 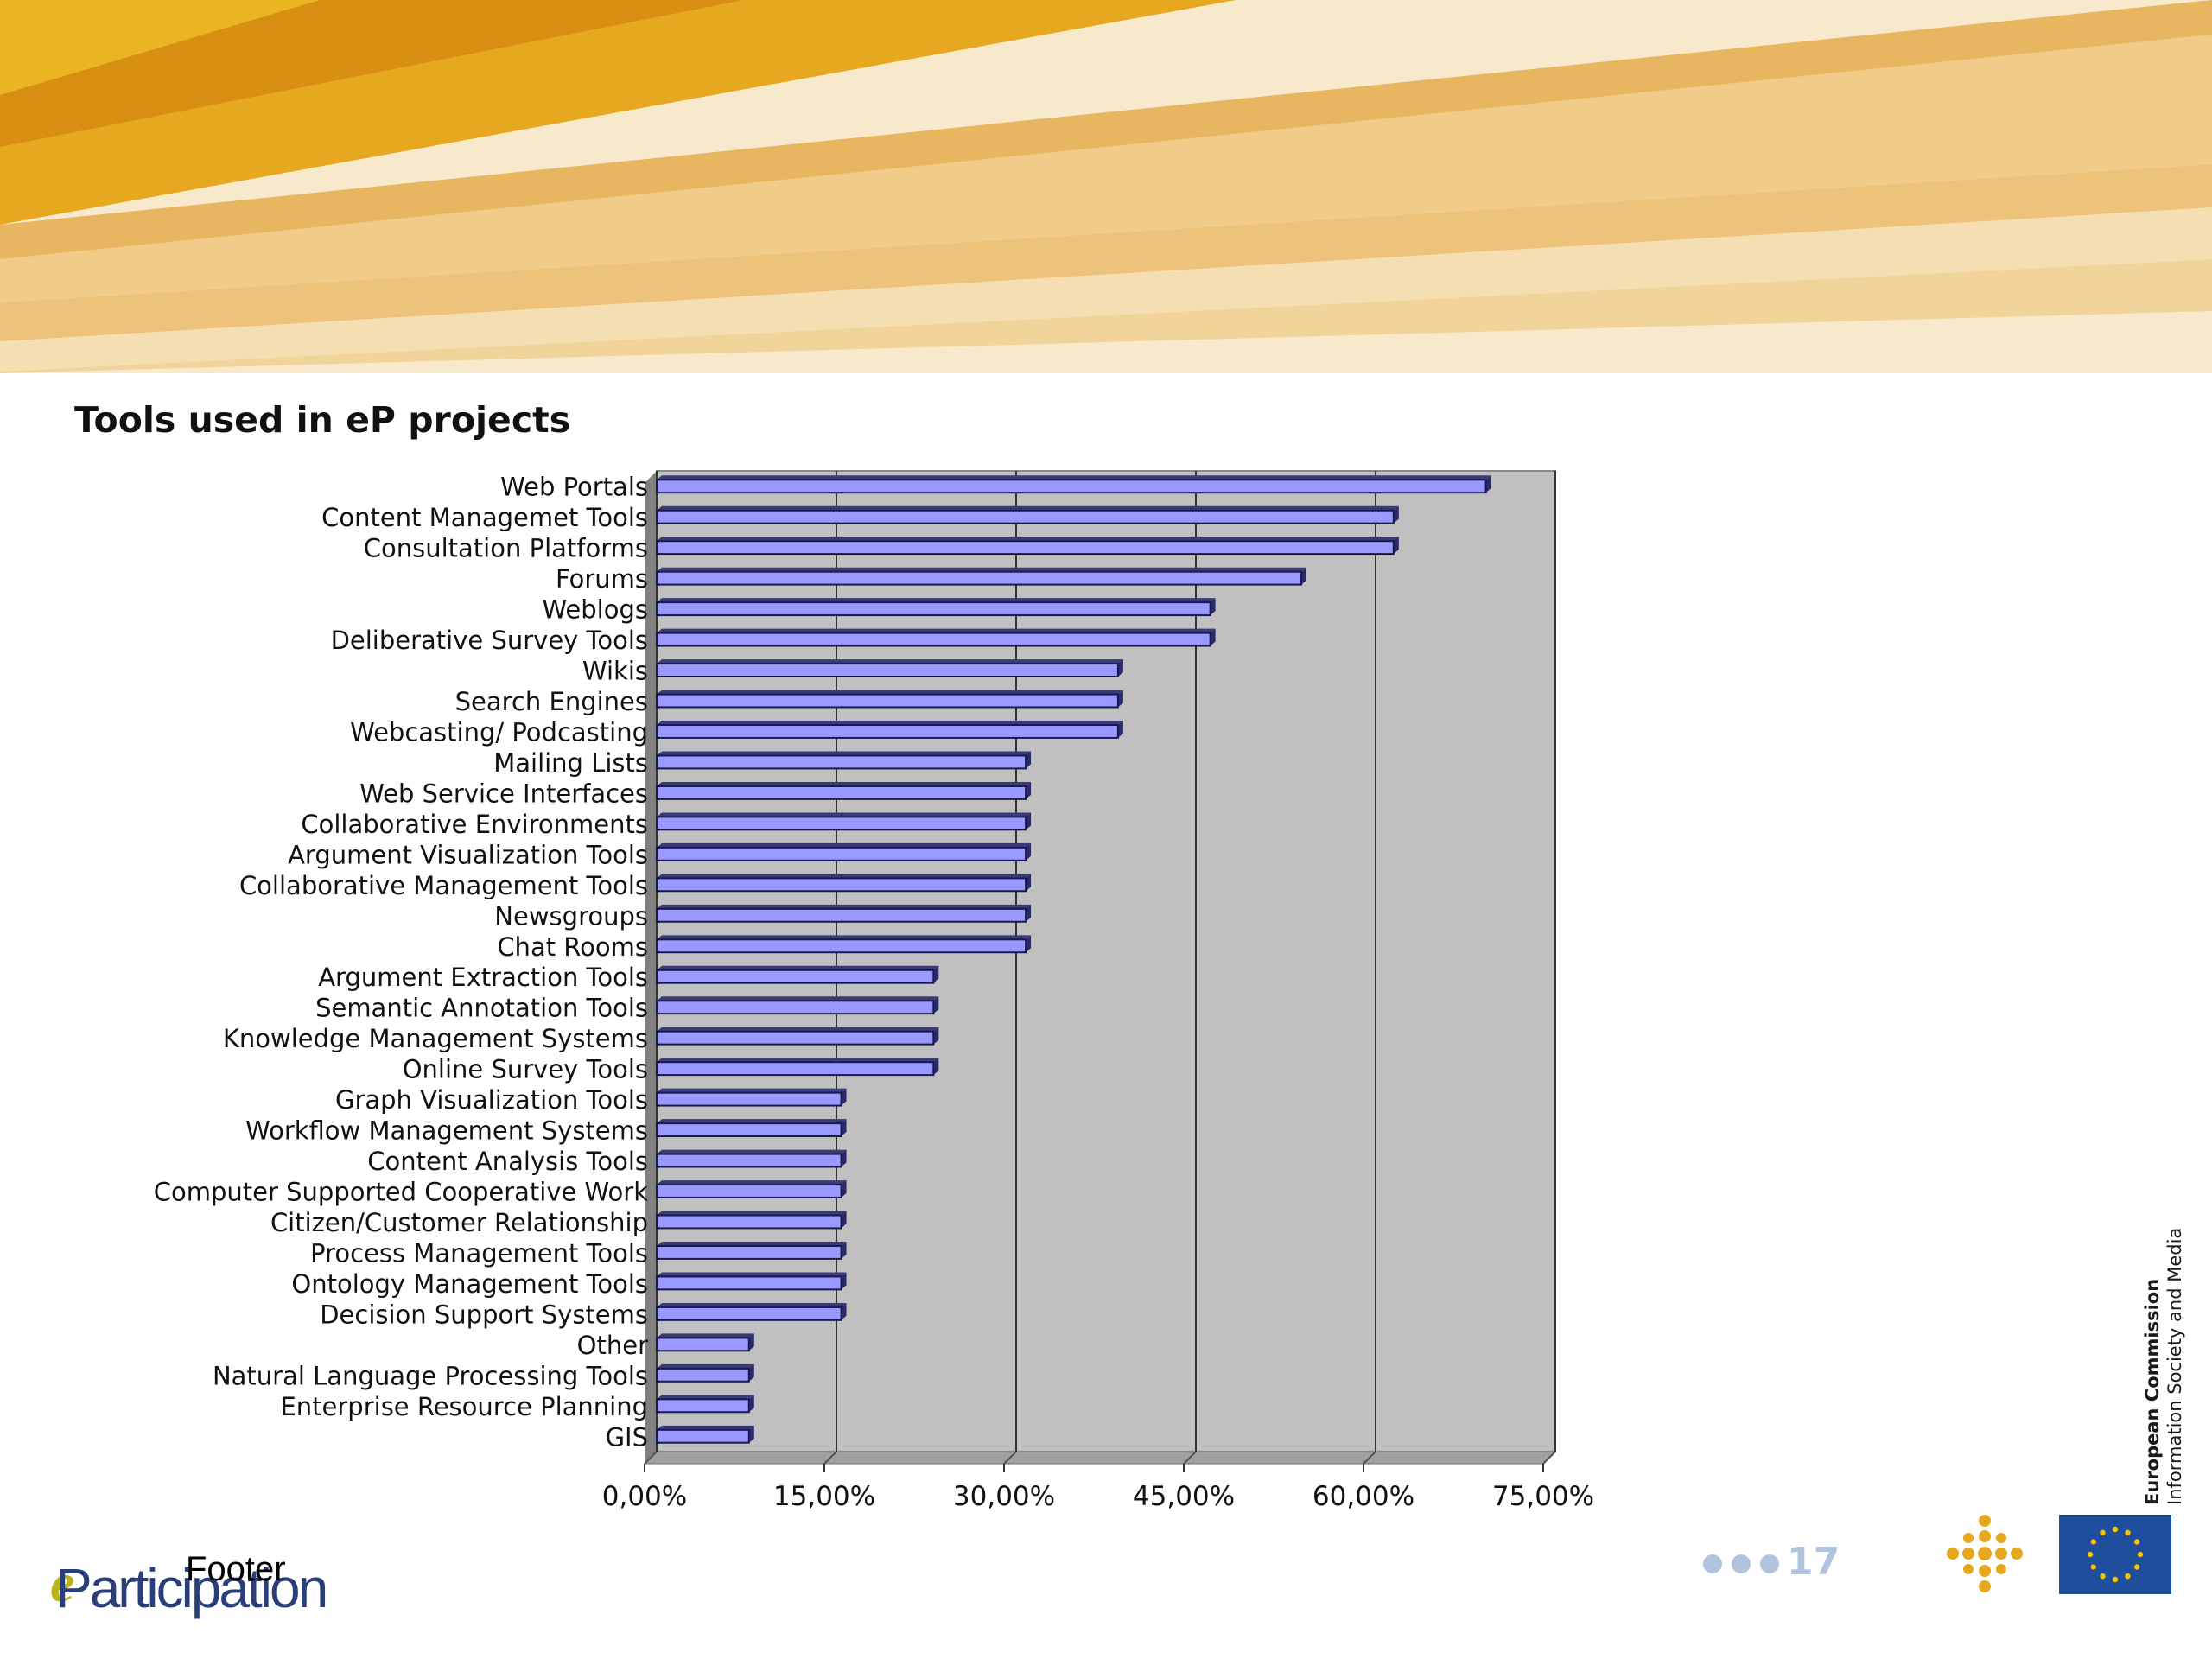 I want to click on category-label: Forums, so click(x=602, y=579).